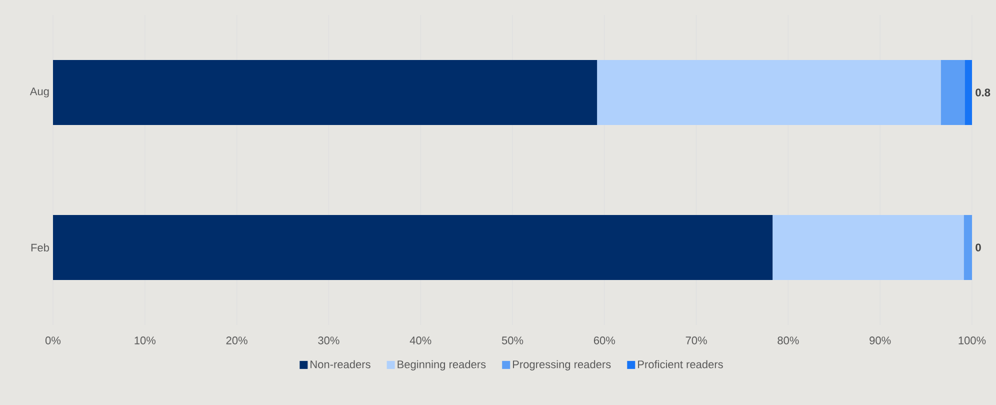 This screenshot has width=996, height=405. What do you see at coordinates (978, 248) in the screenshot?
I see `data-label: 0` at bounding box center [978, 248].